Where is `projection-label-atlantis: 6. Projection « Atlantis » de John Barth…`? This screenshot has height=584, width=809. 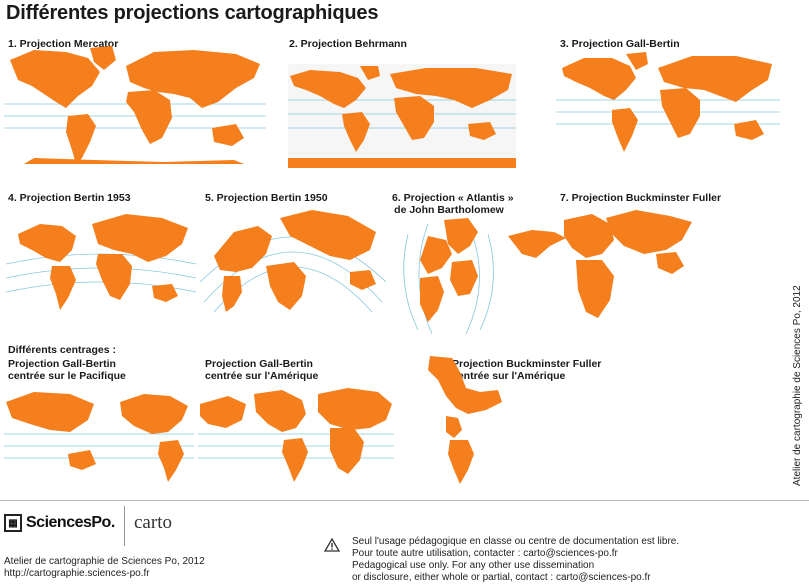 projection-label-atlantis: 6. Projection « Atlantis » de John Barth… is located at coordinates (453, 204).